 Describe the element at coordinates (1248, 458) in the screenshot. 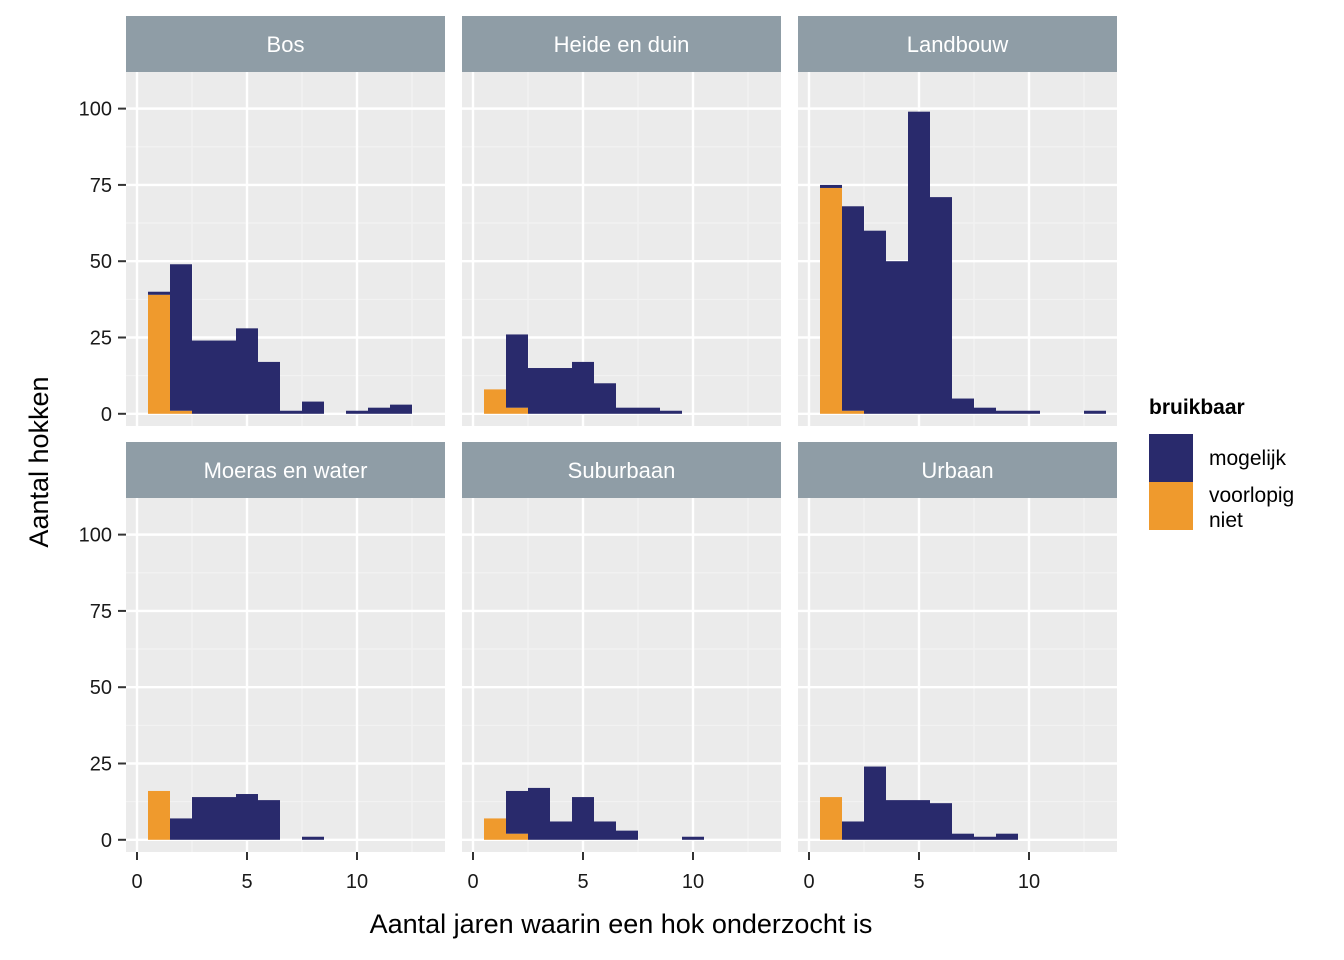

I see `legend-label: mogelijk` at that location.